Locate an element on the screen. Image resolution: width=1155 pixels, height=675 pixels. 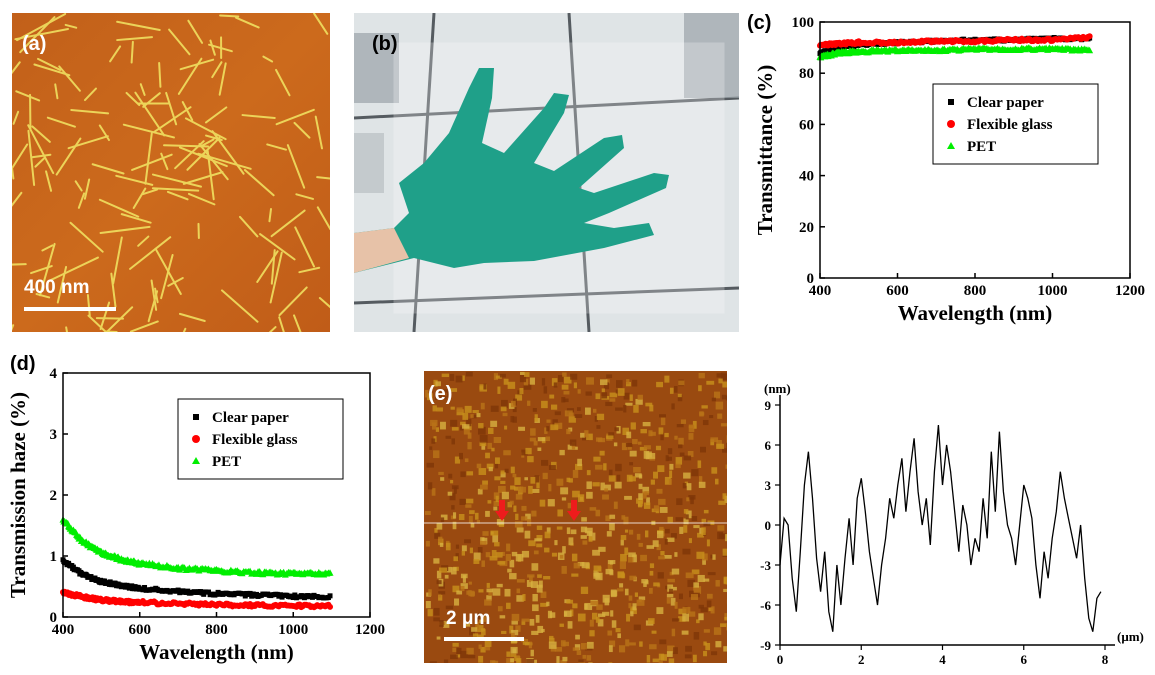
panel-b-label: (b) is located at coordinates (385, 44).